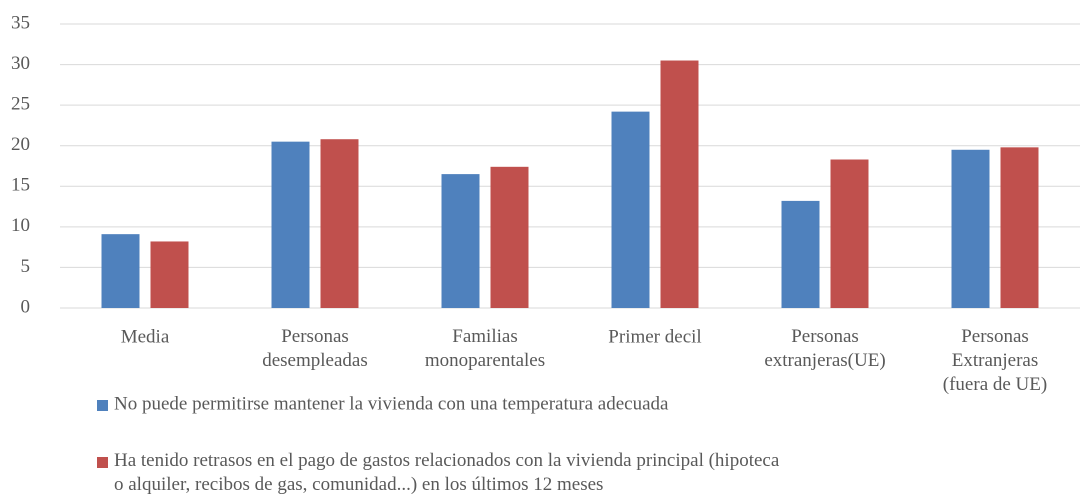 The height and width of the screenshot is (501, 1087). What do you see at coordinates (315, 348) in the screenshot?
I see `x-tick-label: Personas desempleadas` at bounding box center [315, 348].